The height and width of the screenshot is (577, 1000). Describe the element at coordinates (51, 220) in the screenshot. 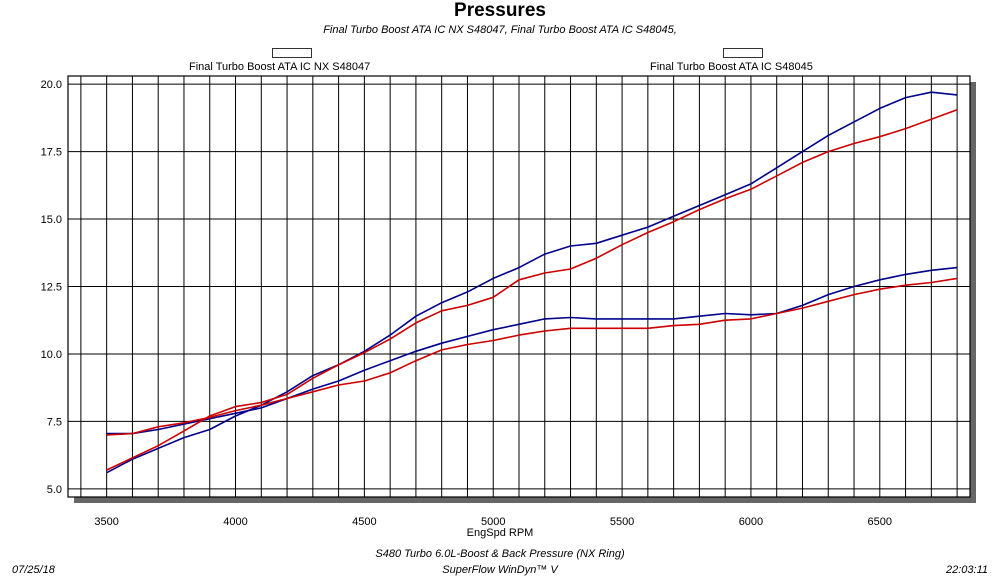

I see `y-tick-label: 15.0` at that location.